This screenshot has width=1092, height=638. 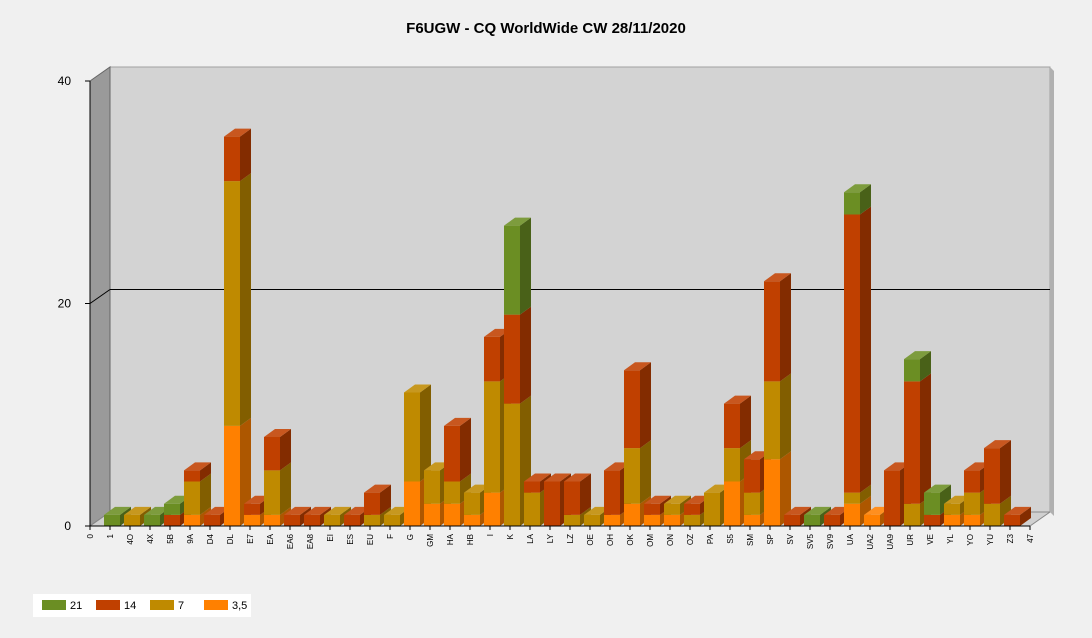 What do you see at coordinates (430, 540) in the screenshot?
I see `x-tick-label: GM` at bounding box center [430, 540].